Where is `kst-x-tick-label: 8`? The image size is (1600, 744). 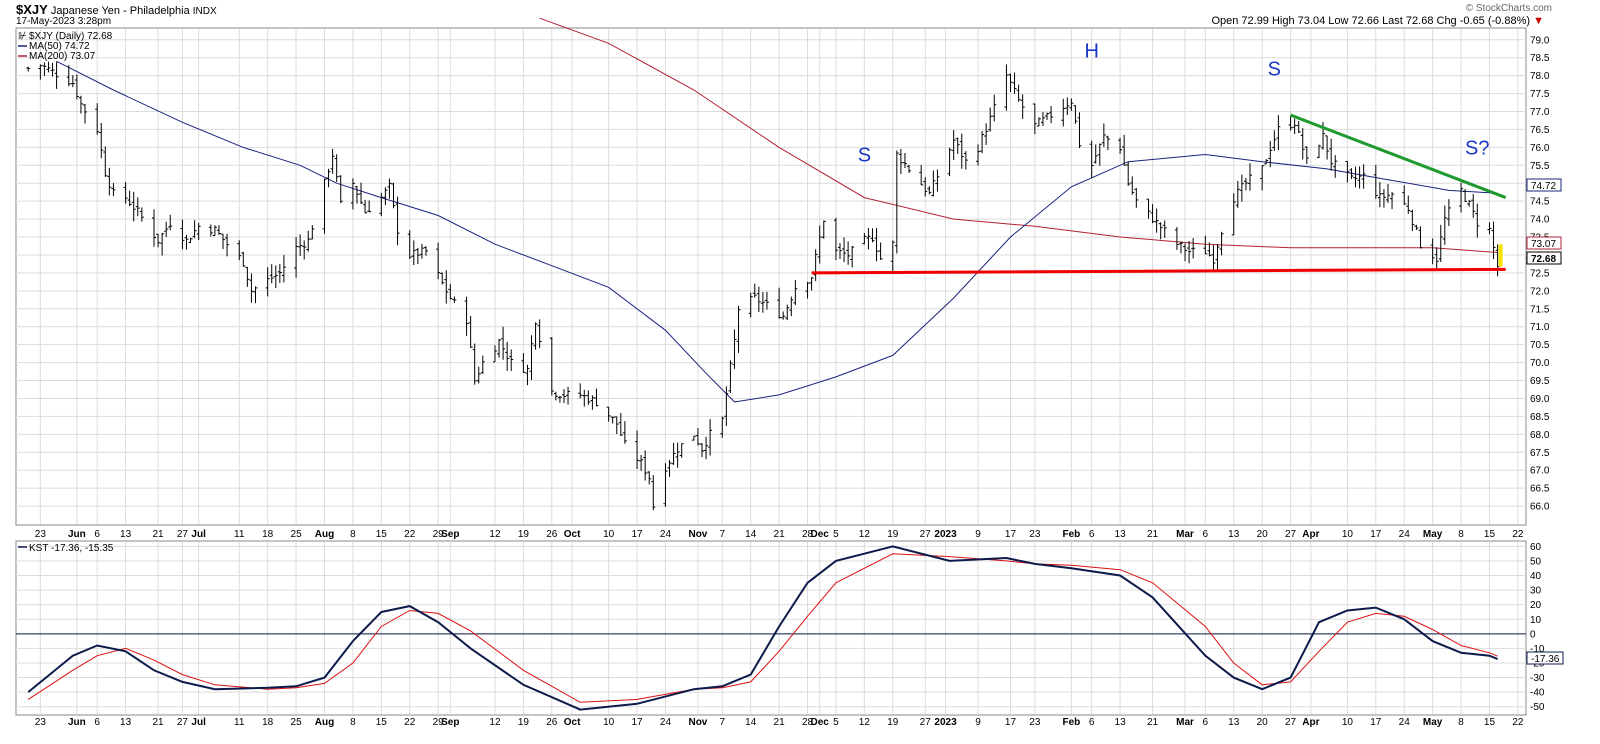 kst-x-tick-label: 8 is located at coordinates (1461, 722).